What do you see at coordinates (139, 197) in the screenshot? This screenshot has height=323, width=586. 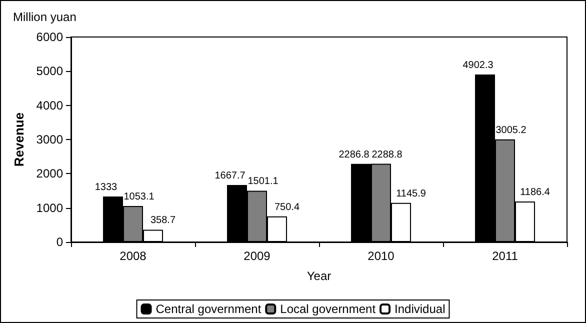 I see `data-label: 1053.1` at bounding box center [139, 197].